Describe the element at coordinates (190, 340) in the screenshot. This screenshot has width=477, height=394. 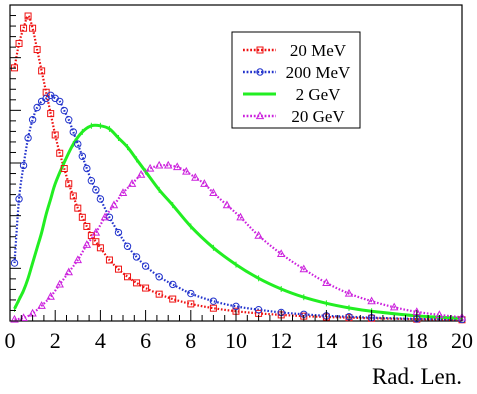
I see `x-tick-label: 8` at that location.